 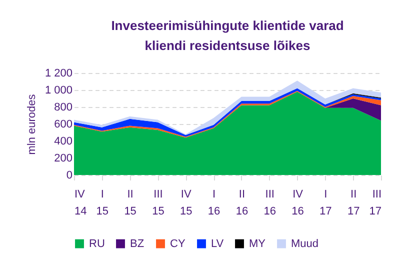 What do you see at coordinates (326, 203) in the screenshot?
I see `x-tick-label: I 17` at bounding box center [326, 203].